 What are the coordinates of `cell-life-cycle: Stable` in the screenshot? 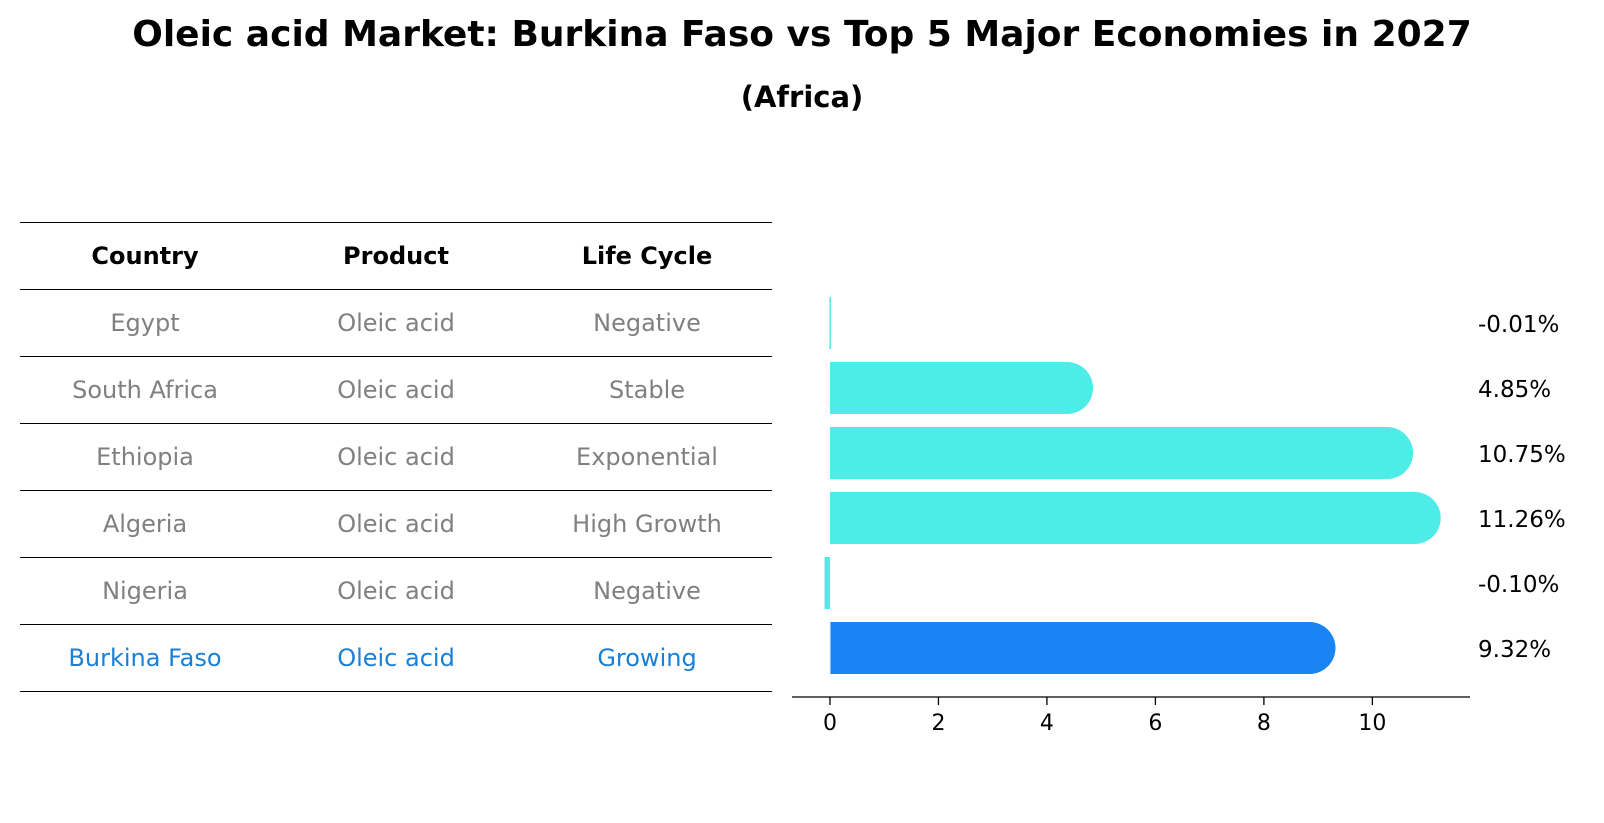 It's located at (647, 390).